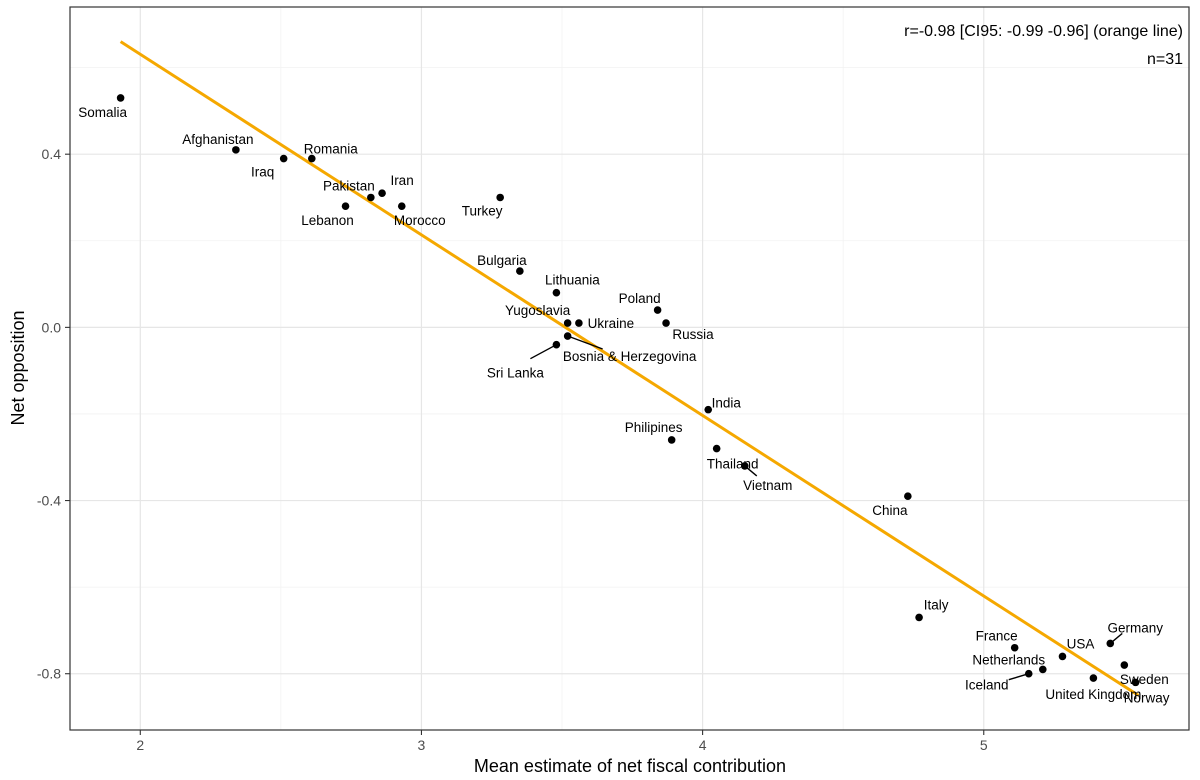 This screenshot has height=780, width=1200. Describe the element at coordinates (102, 112) in the screenshot. I see `label-somalia: Somalia` at that location.